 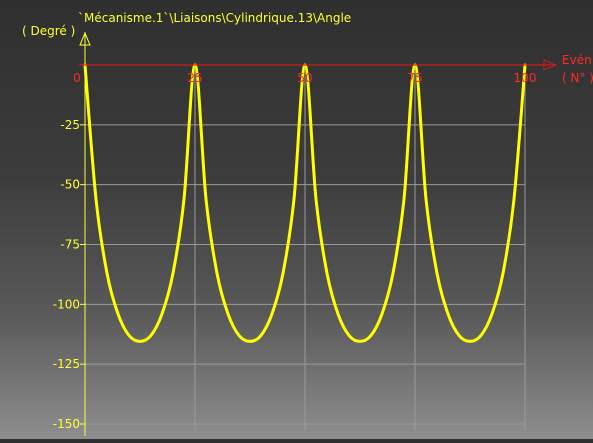 I want to click on y-tick-label: -75, so click(x=70, y=245).